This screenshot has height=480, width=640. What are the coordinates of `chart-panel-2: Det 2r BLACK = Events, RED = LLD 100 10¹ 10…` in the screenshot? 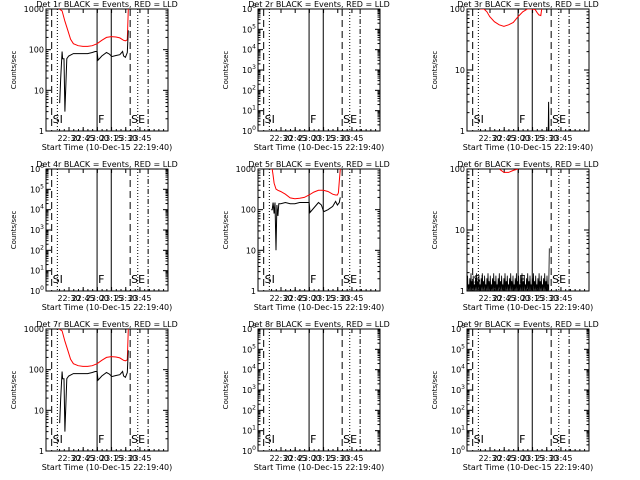 It's located at (306, 76).